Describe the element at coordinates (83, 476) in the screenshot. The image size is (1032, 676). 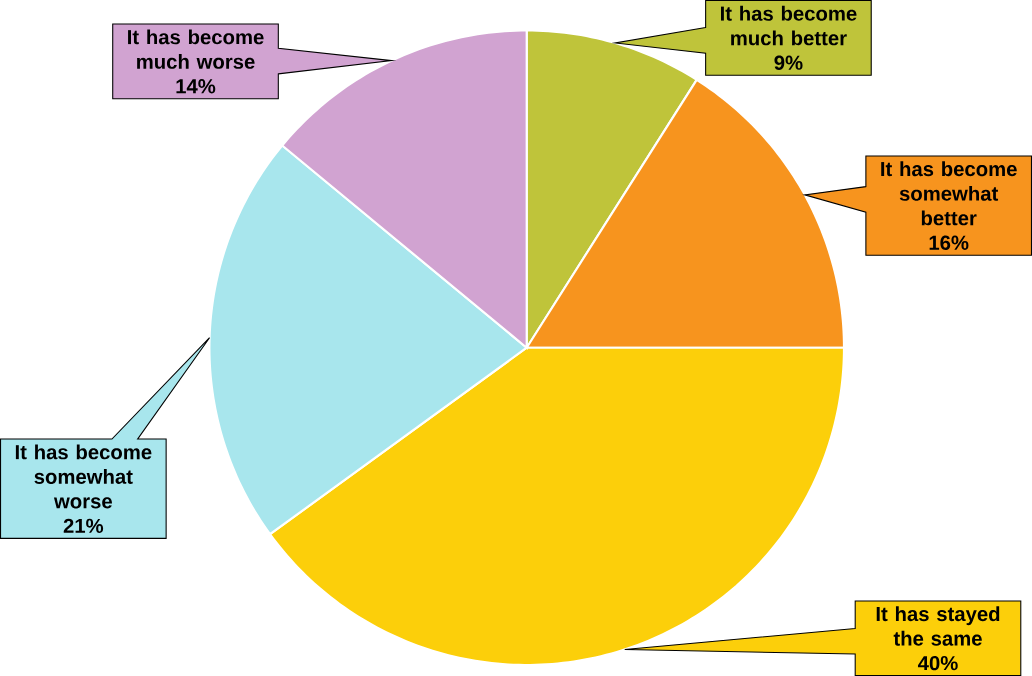
I see `slice-label: It has become somewhat worse` at that location.